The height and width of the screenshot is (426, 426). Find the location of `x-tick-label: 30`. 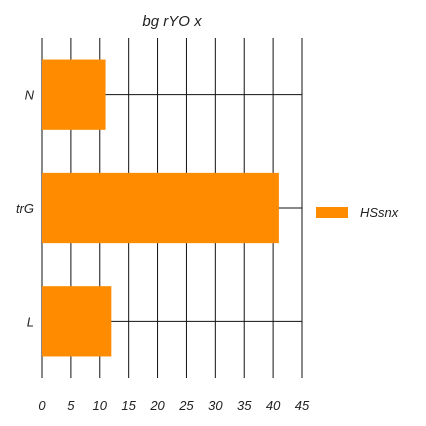

x-tick-label: 30 is located at coordinates (215, 405).